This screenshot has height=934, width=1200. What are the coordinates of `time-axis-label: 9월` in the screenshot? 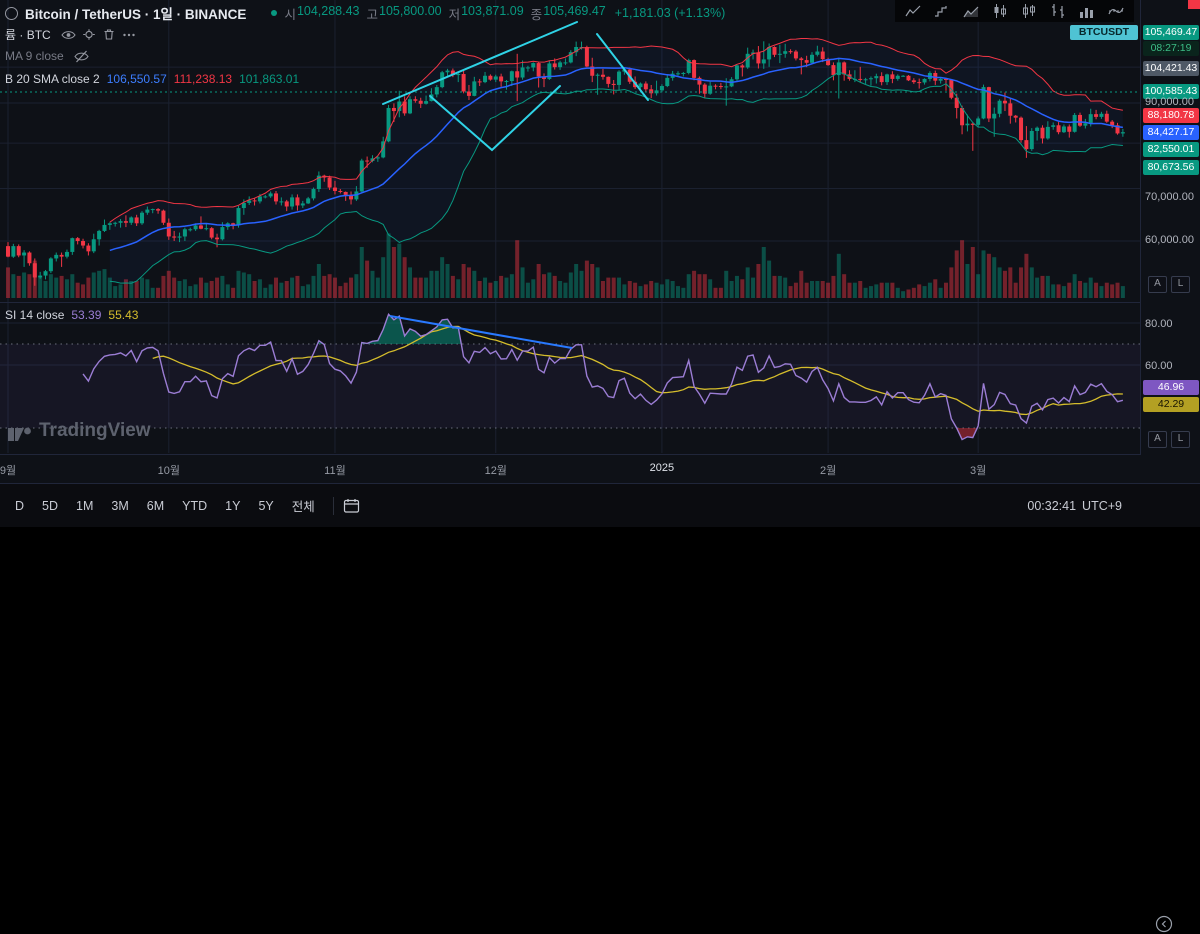 It's located at (8, 471).